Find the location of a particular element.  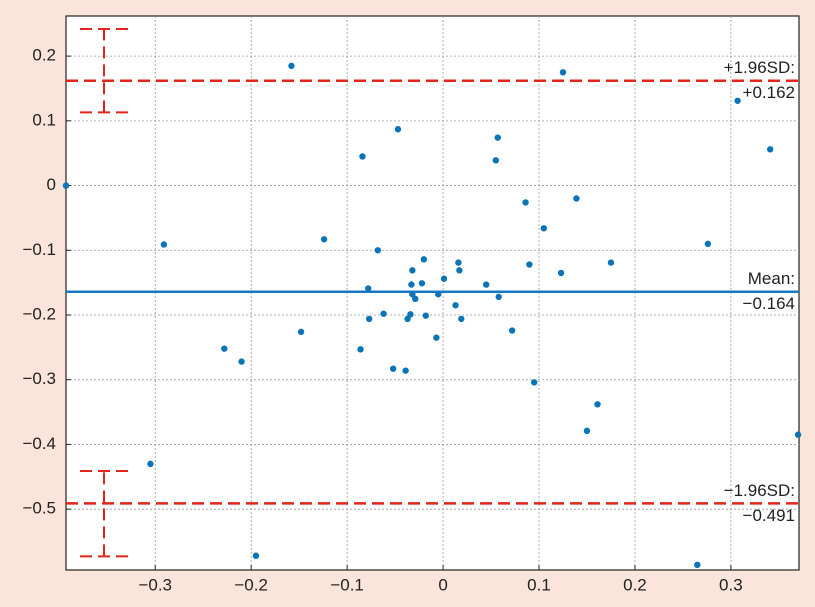

y-tick-label: −0.3 is located at coordinates (39, 378).